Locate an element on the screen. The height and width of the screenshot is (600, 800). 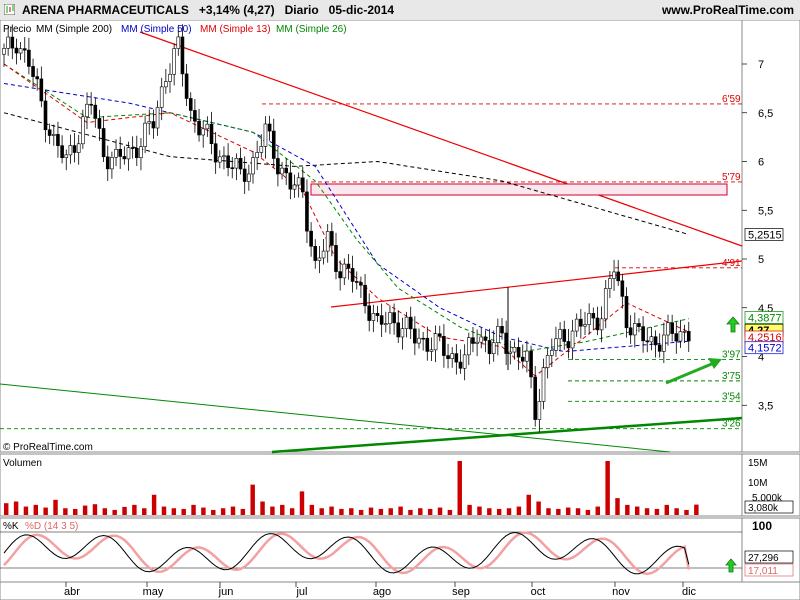
stoch-d-line is located at coordinates (347, 553).